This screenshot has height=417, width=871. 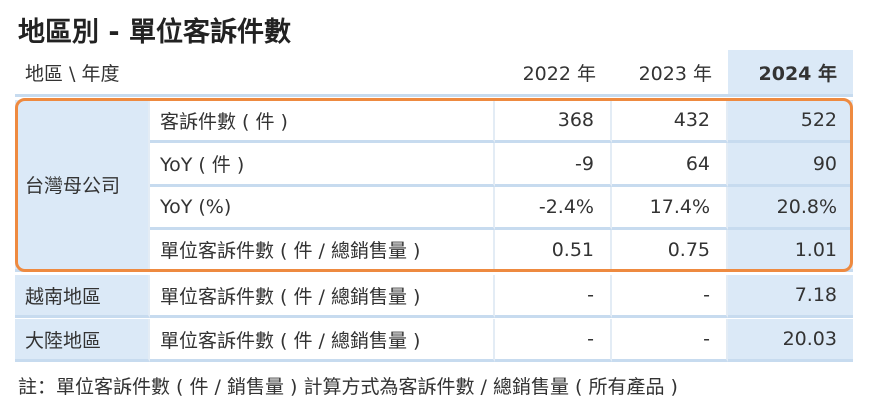 I want to click on row-item: YoY ( 件 ), so click(x=322, y=165).